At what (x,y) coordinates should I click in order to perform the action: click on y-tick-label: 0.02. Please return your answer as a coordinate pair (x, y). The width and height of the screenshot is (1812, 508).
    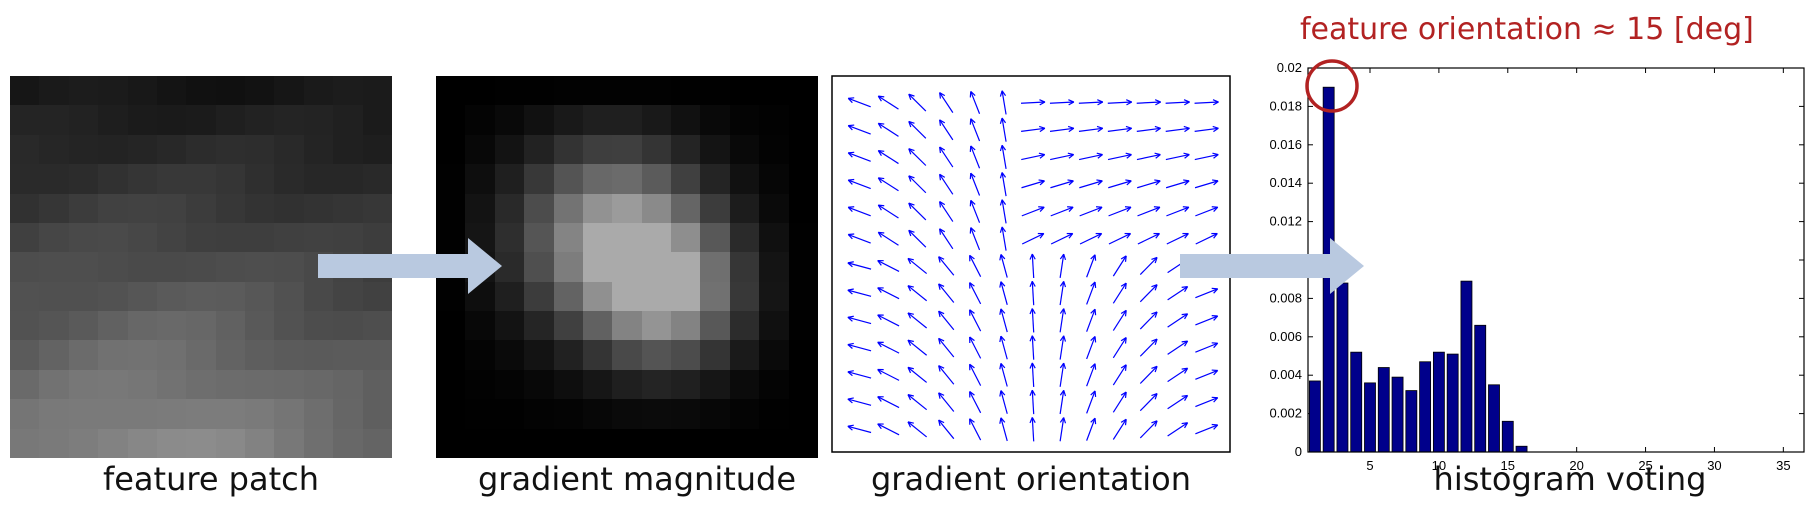
    Looking at the image, I should click on (1289, 67).